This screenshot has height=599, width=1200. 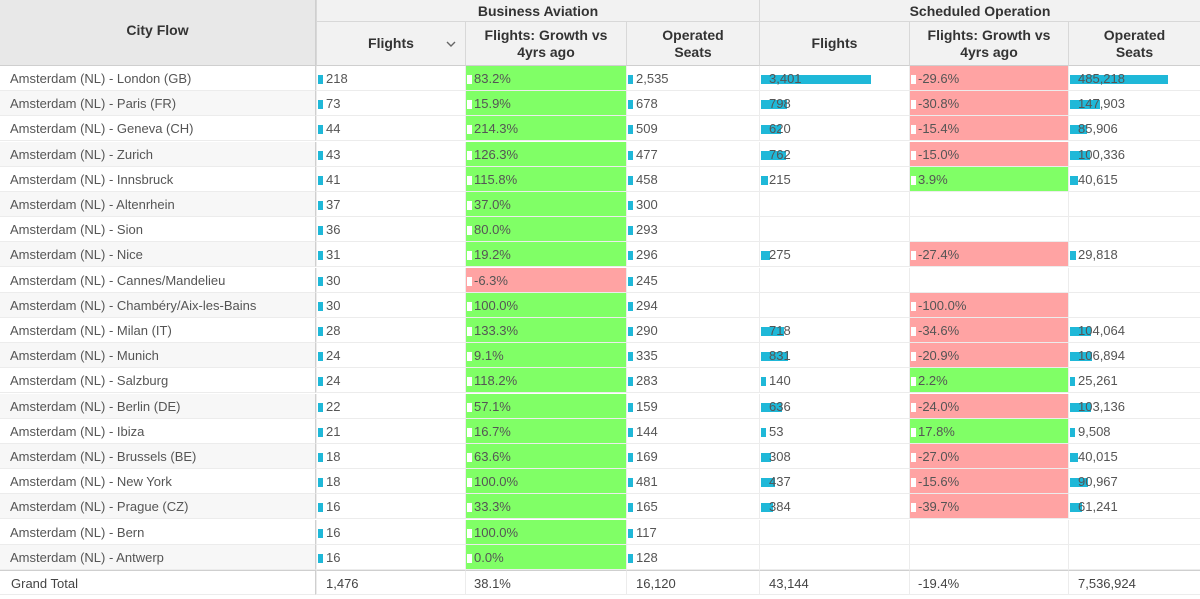 I want to click on so-growth-cell: 17.8%, so click(x=988, y=431).